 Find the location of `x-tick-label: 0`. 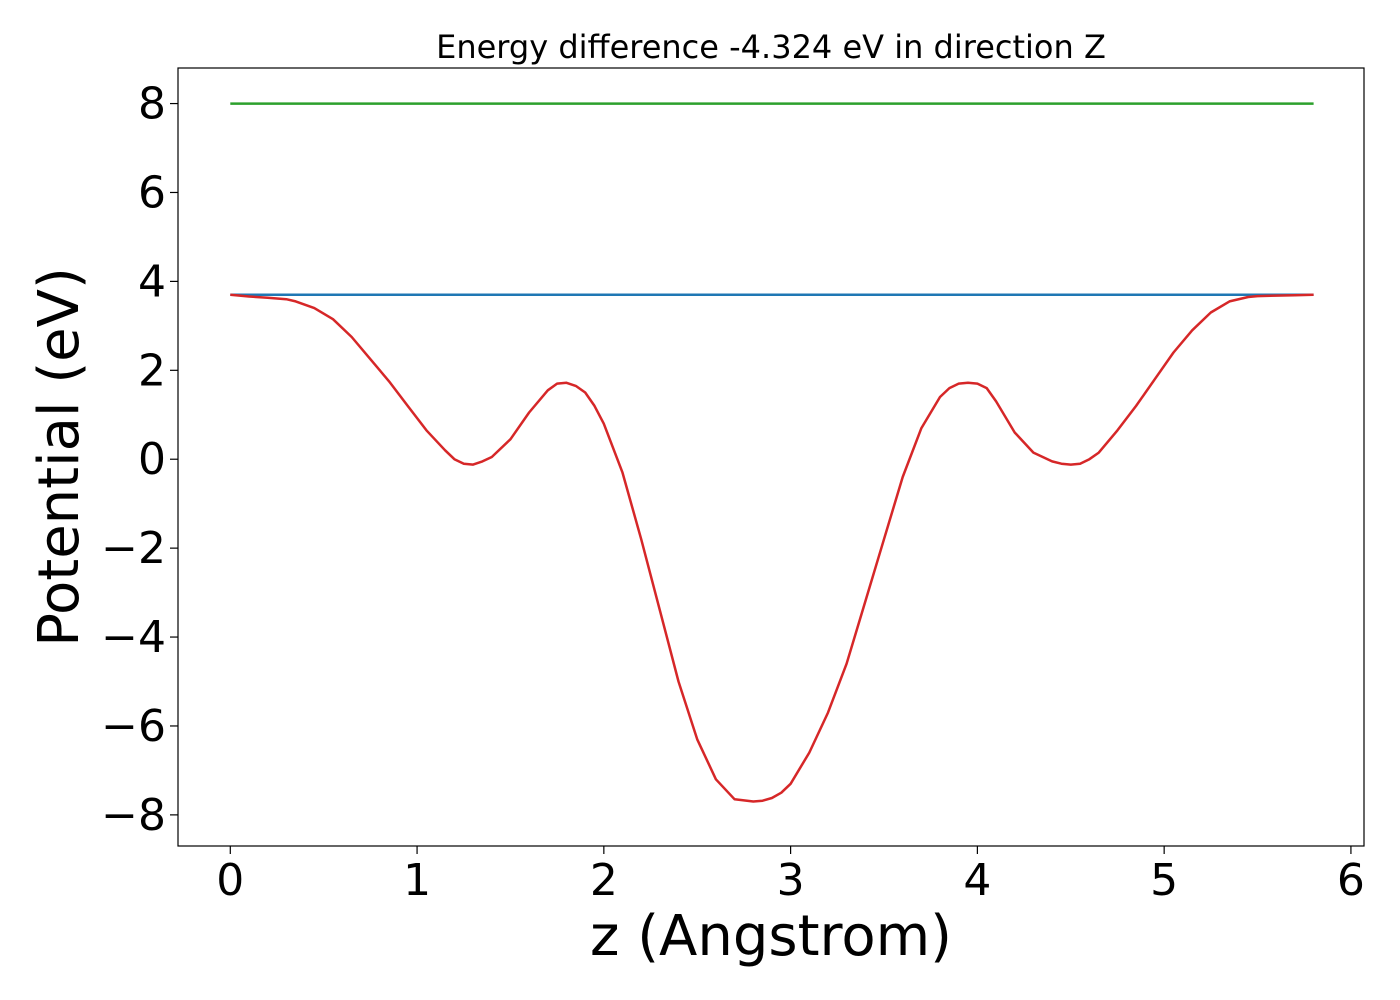

x-tick-label: 0 is located at coordinates (230, 880).